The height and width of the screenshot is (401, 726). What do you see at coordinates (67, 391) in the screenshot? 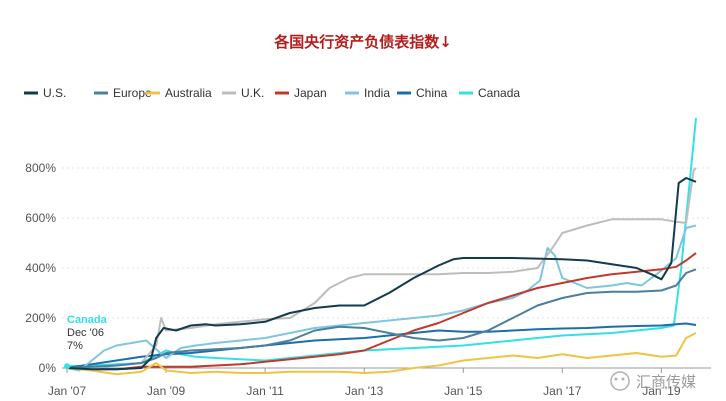
I see `x-tick-label-0: Jan '07` at bounding box center [67, 391].